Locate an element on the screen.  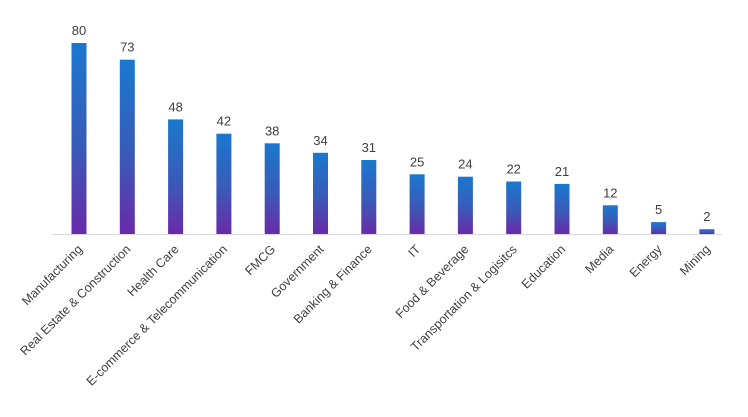
value-label-banking-and-finance: 31 is located at coordinates (369, 147).